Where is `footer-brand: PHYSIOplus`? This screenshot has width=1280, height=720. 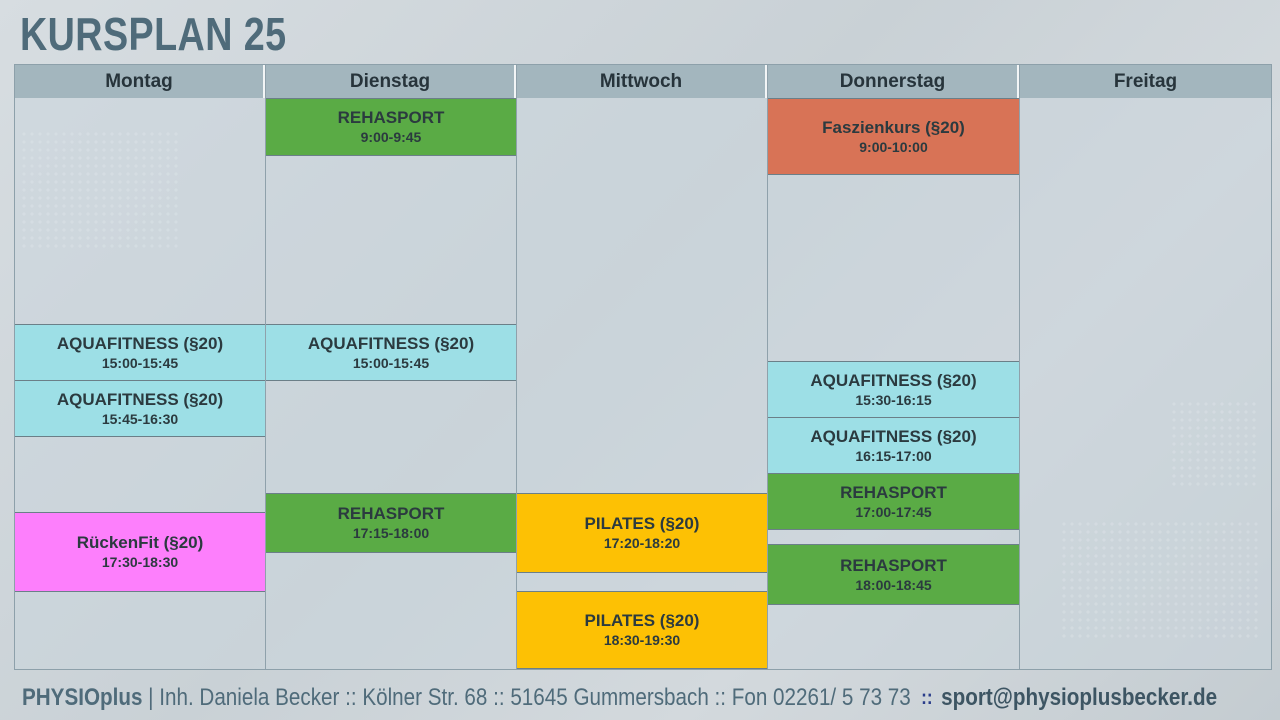 footer-brand: PHYSIOplus is located at coordinates (82, 697).